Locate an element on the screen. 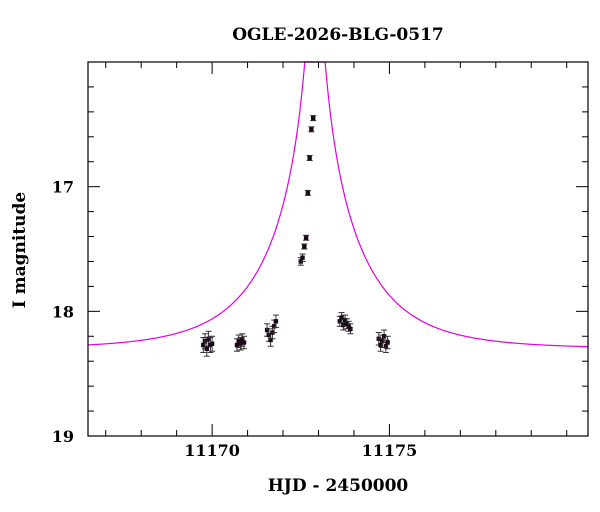  y-tick-label: 19 is located at coordinates (63, 436).